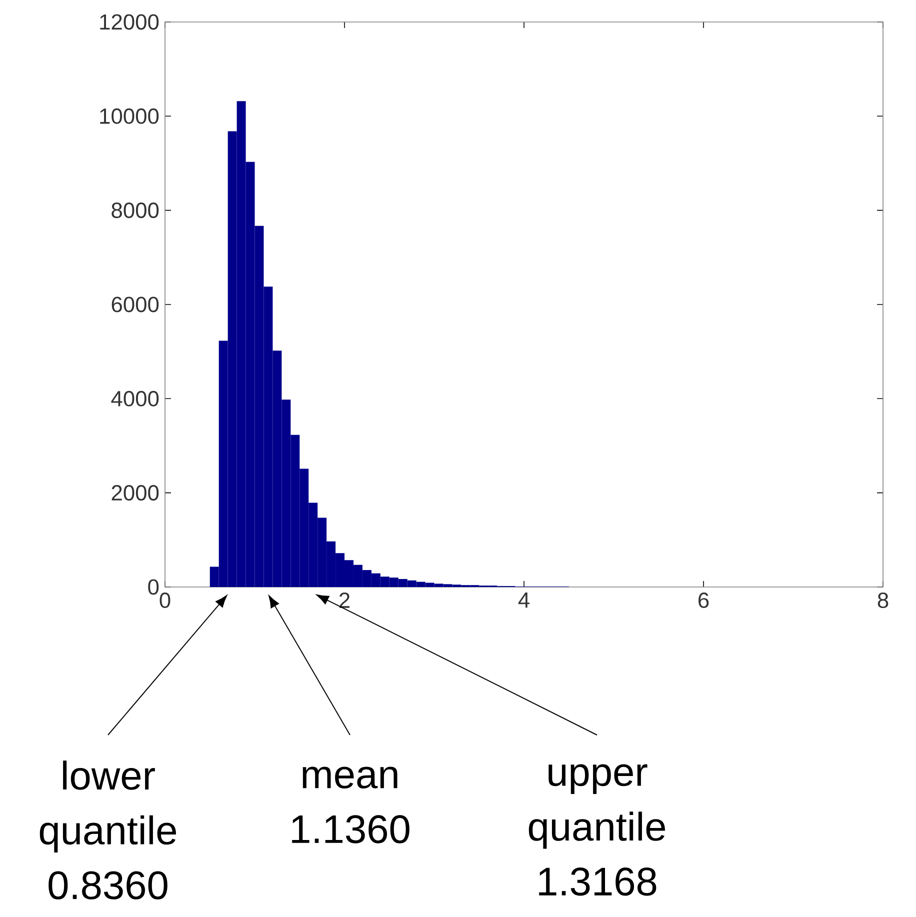 The image size is (916, 917). Describe the element at coordinates (703, 600) in the screenshot. I see `x-tick-label: 6` at that location.